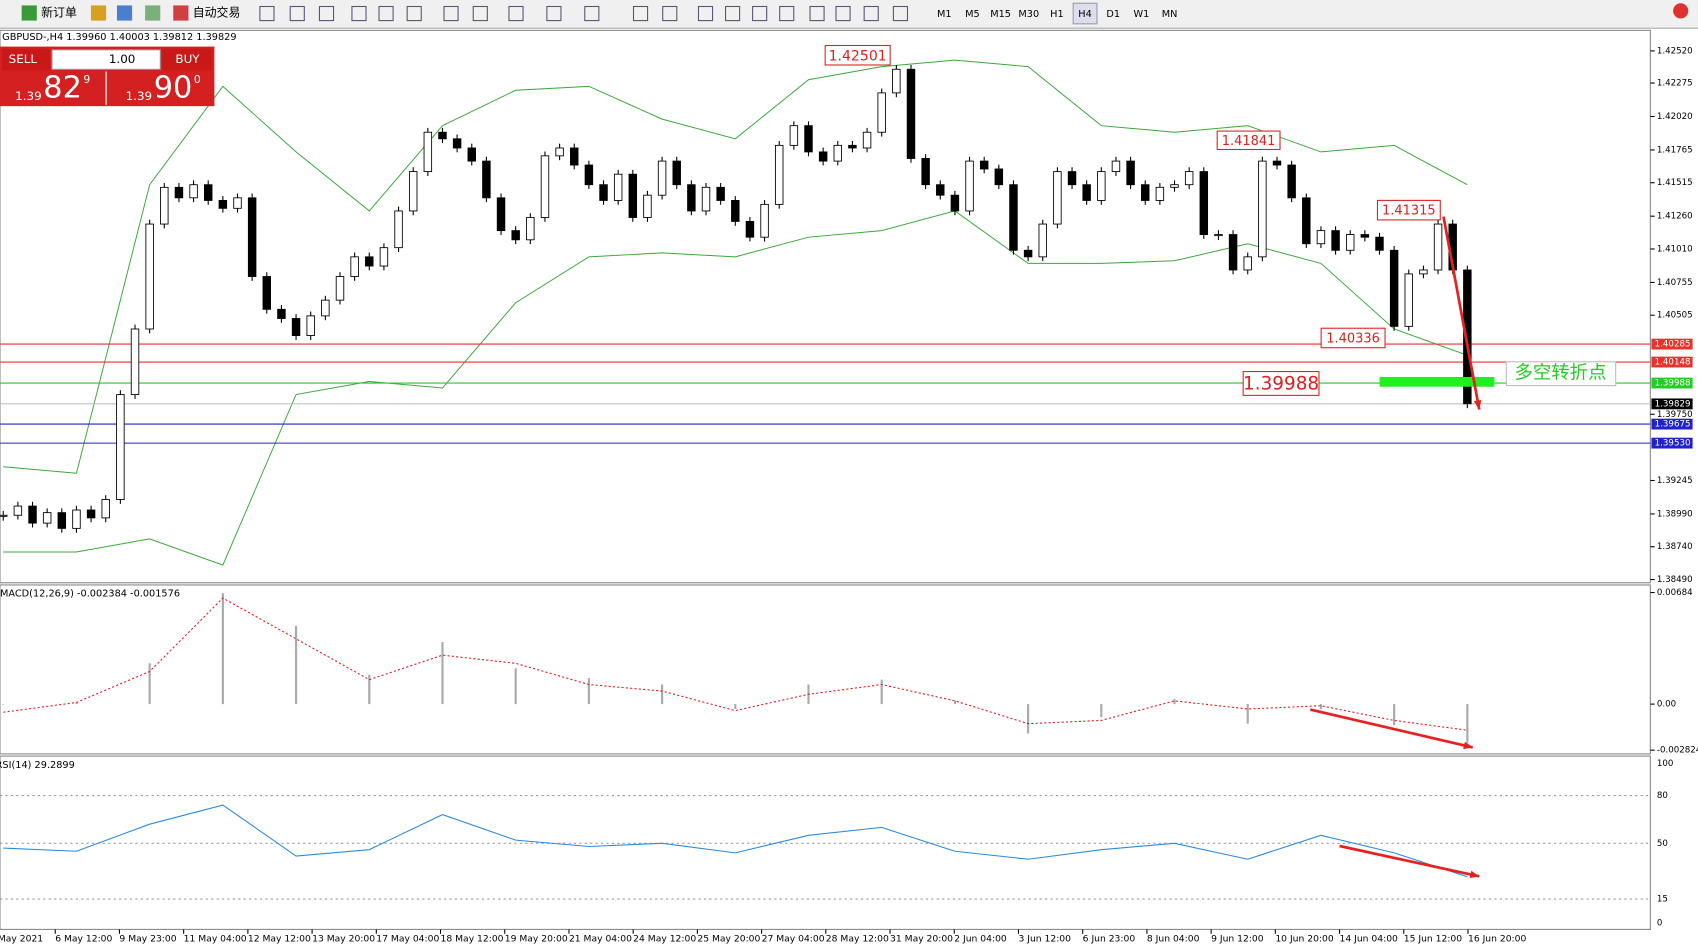 Image resolution: width=1698 pixels, height=950 pixels. What do you see at coordinates (1675, 415) in the screenshot?
I see `price-tick-label: 1.39750` at bounding box center [1675, 415].